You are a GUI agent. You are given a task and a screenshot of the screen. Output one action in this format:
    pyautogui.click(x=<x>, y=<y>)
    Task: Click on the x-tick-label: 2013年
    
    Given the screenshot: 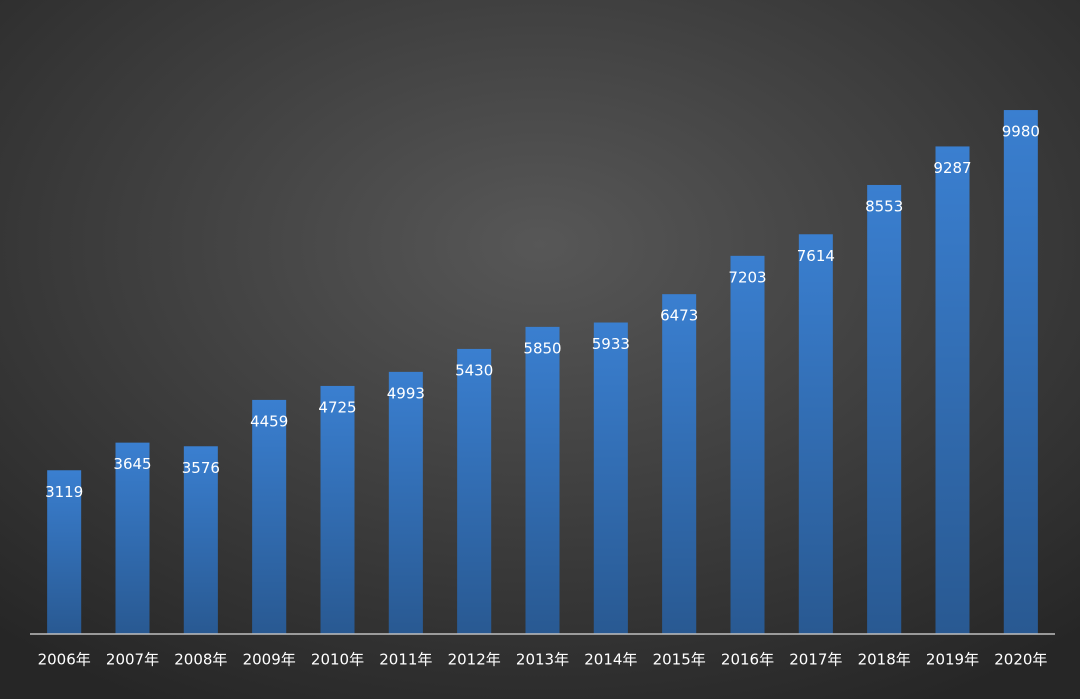 What is the action you would take?
    pyautogui.click(x=542, y=660)
    